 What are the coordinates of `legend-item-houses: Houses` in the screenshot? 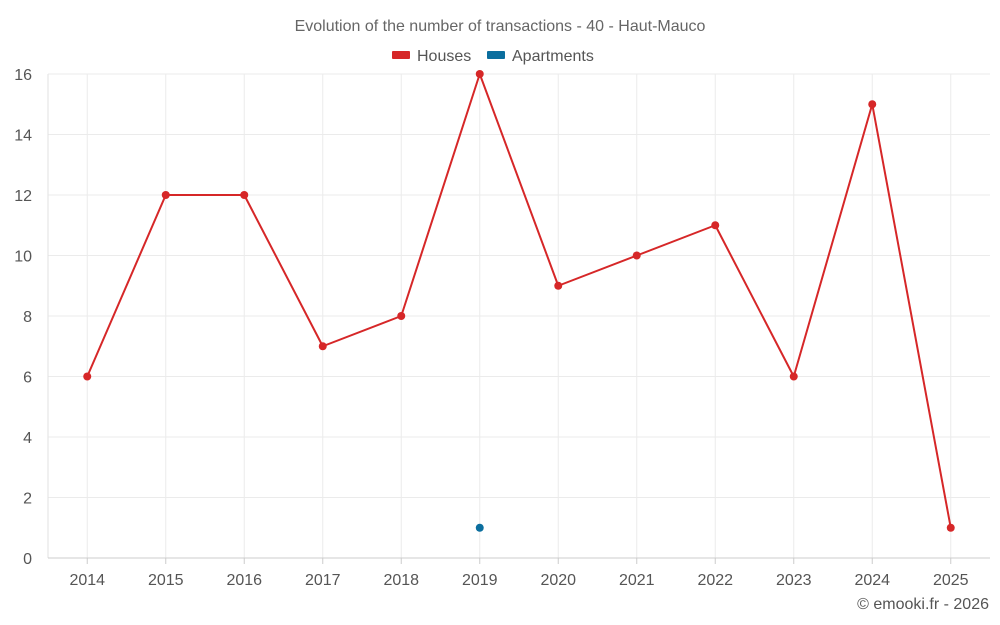 It's located at (431, 56).